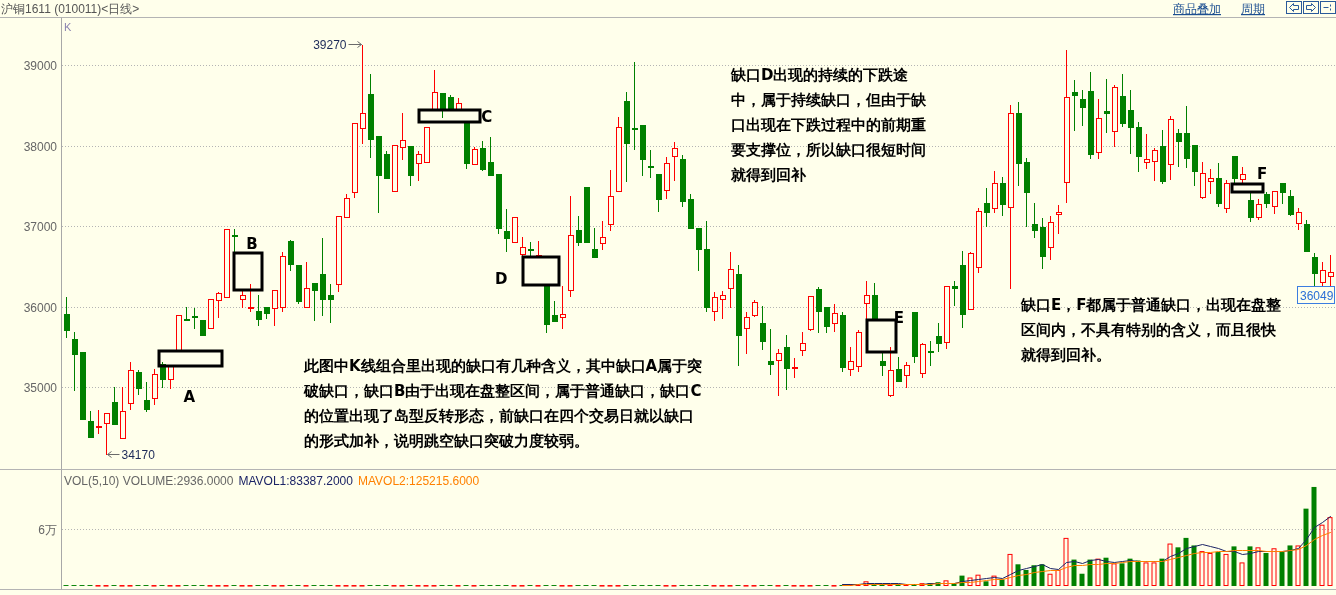  What do you see at coordinates (501, 278) in the screenshot?
I see `annotation: D` at bounding box center [501, 278].